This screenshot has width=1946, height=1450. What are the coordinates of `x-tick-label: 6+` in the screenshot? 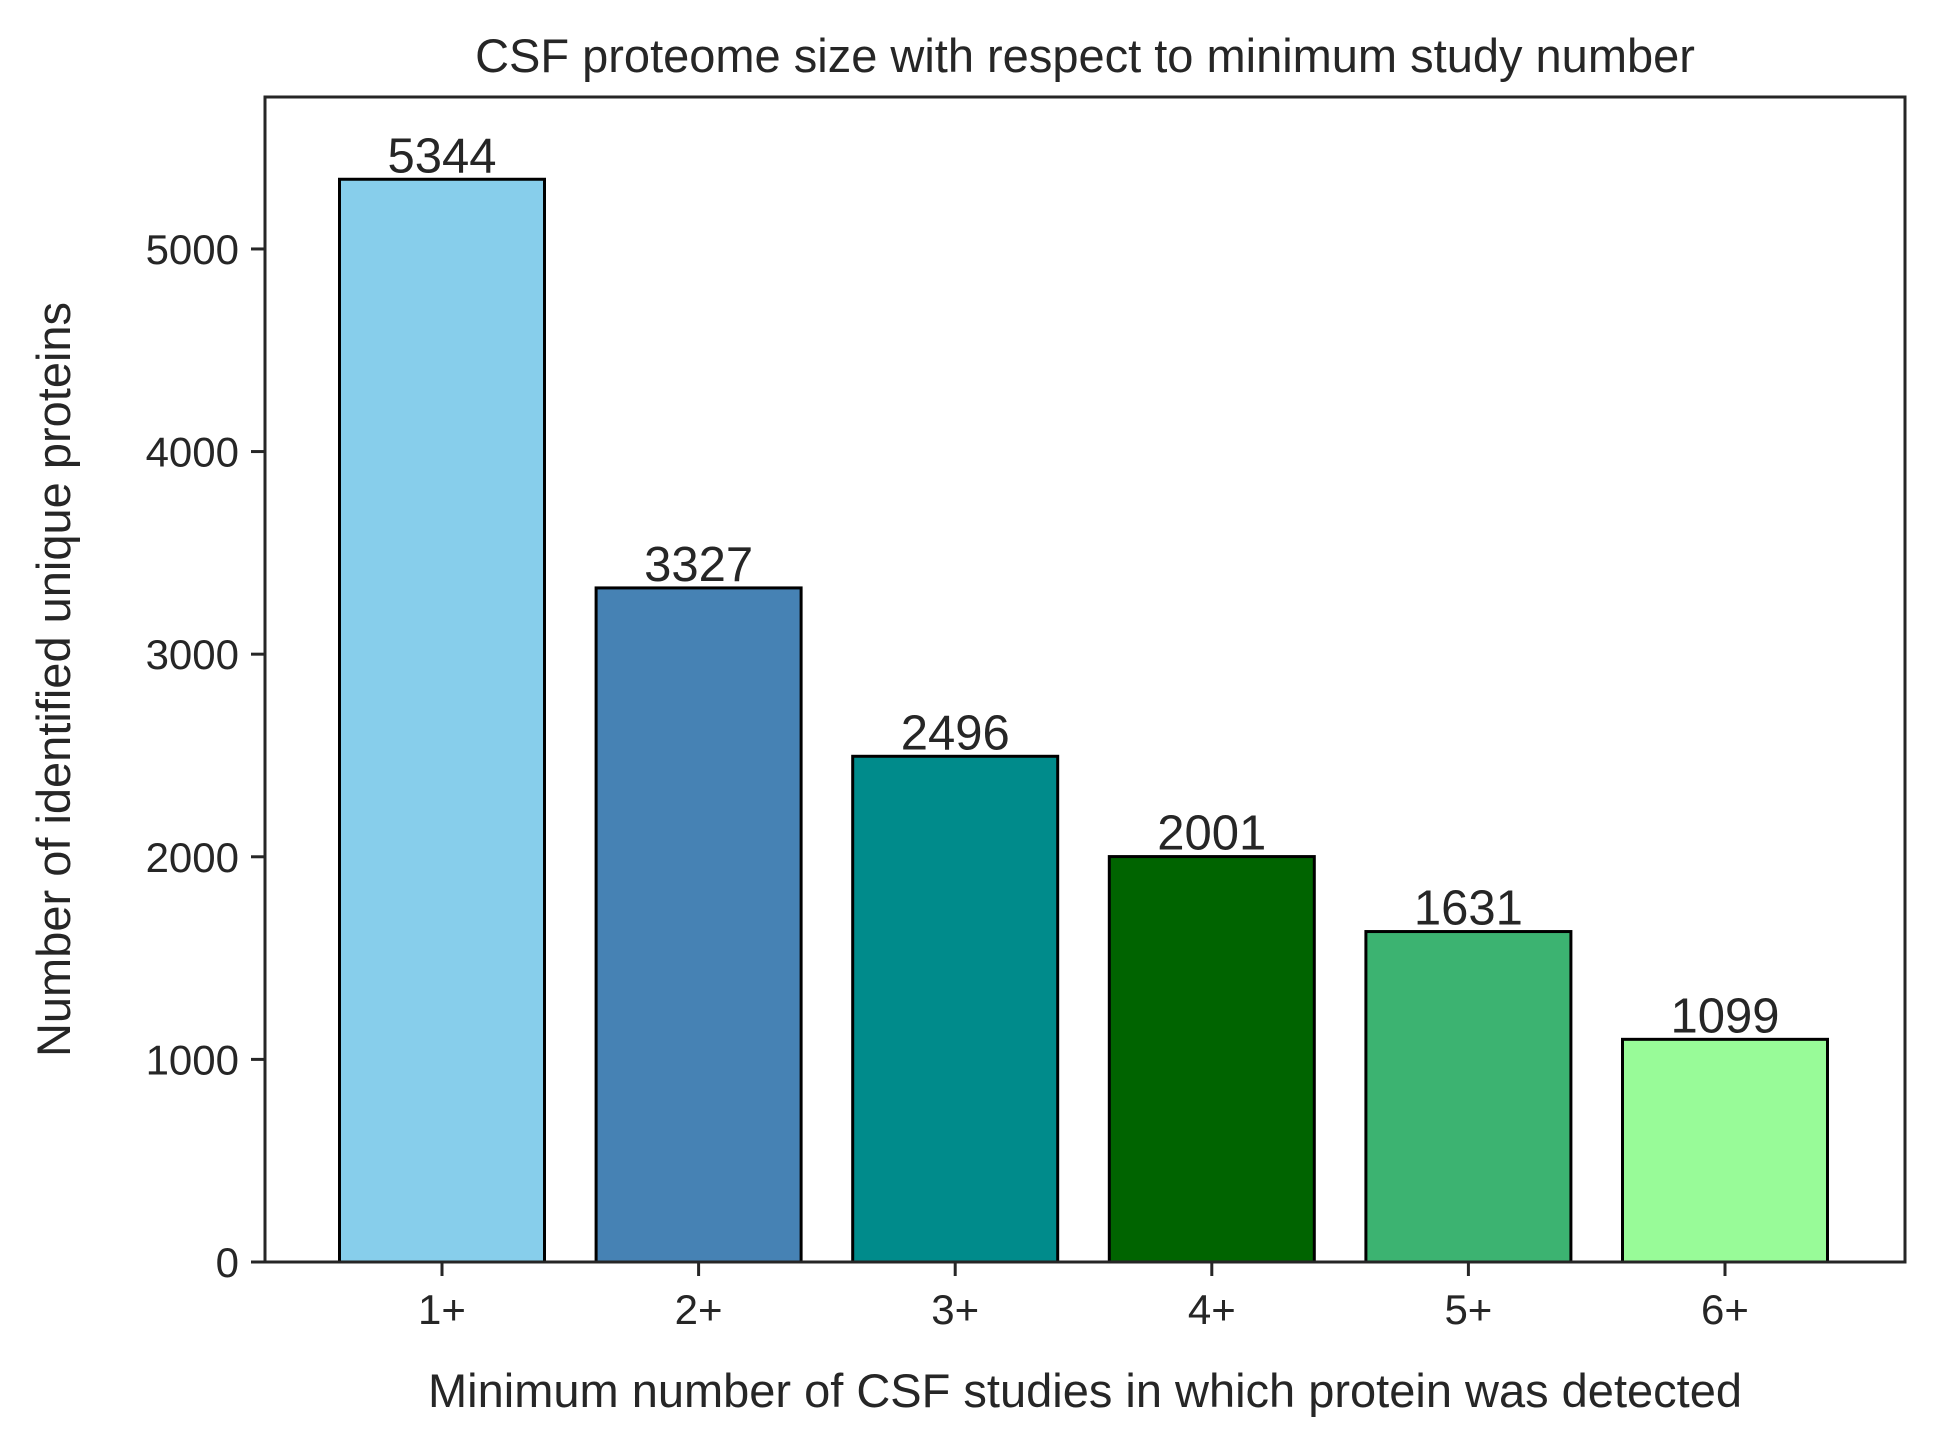 It's located at (1725, 1309).